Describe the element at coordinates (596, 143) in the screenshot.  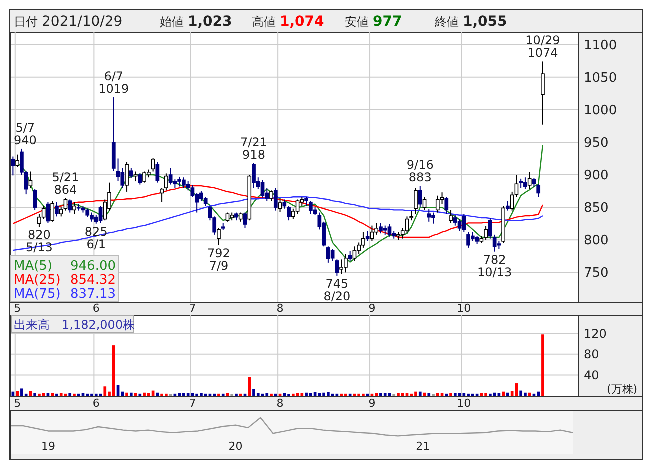
I see `y-tick-label: 950` at that location.